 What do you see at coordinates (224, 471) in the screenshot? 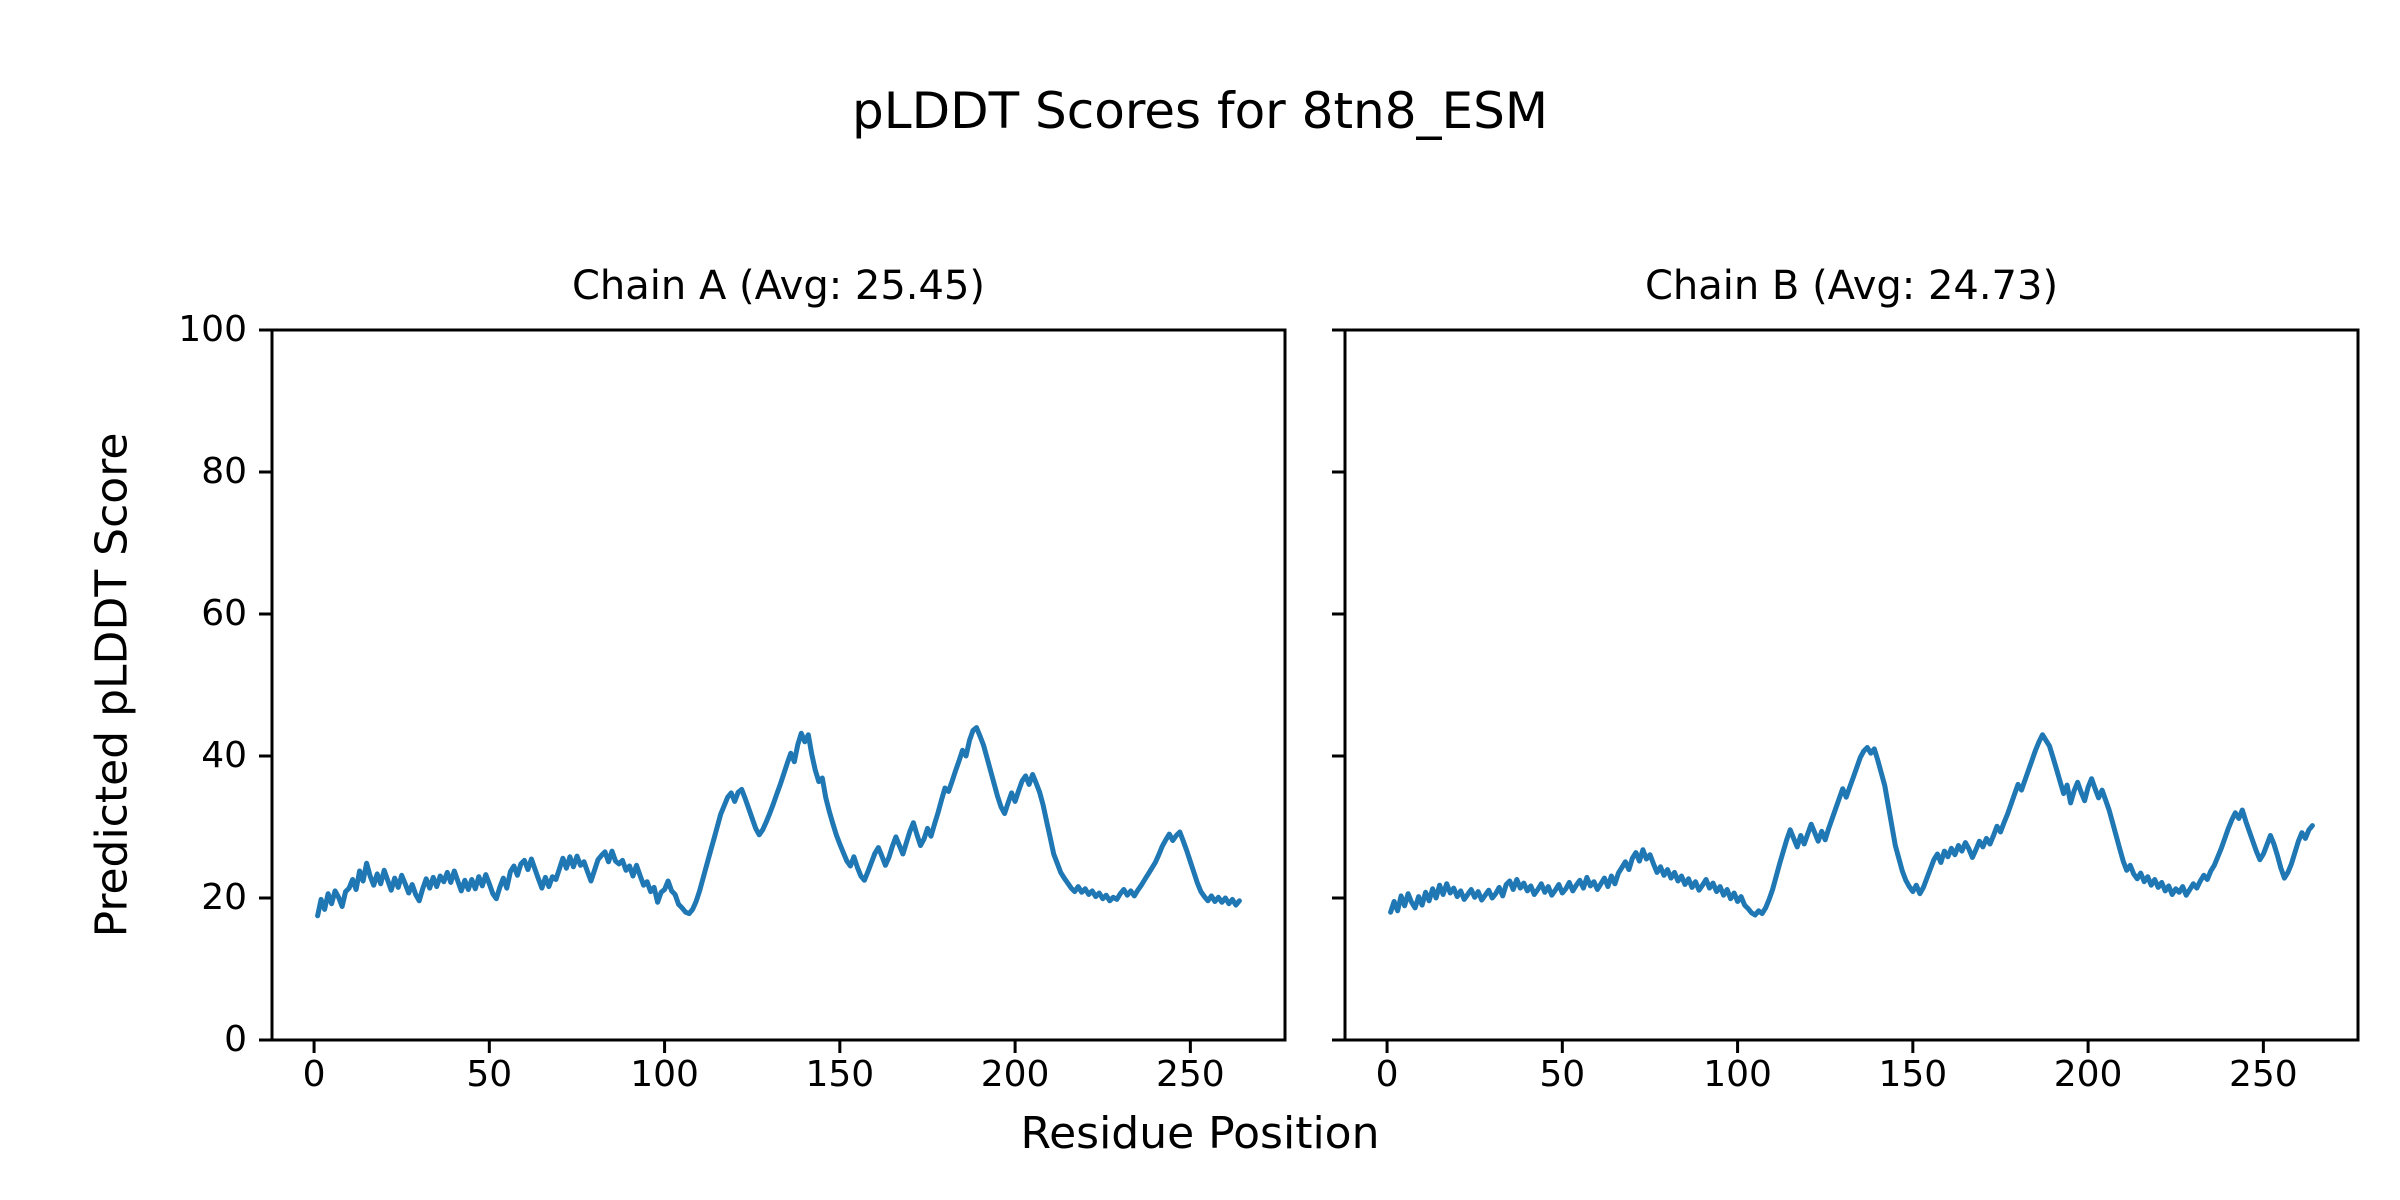
I see `y-tick-label: 80` at bounding box center [224, 471].